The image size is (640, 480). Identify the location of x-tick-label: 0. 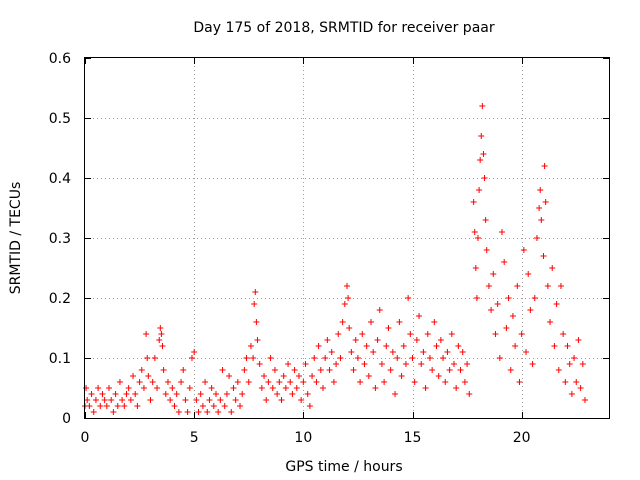
(85, 438).